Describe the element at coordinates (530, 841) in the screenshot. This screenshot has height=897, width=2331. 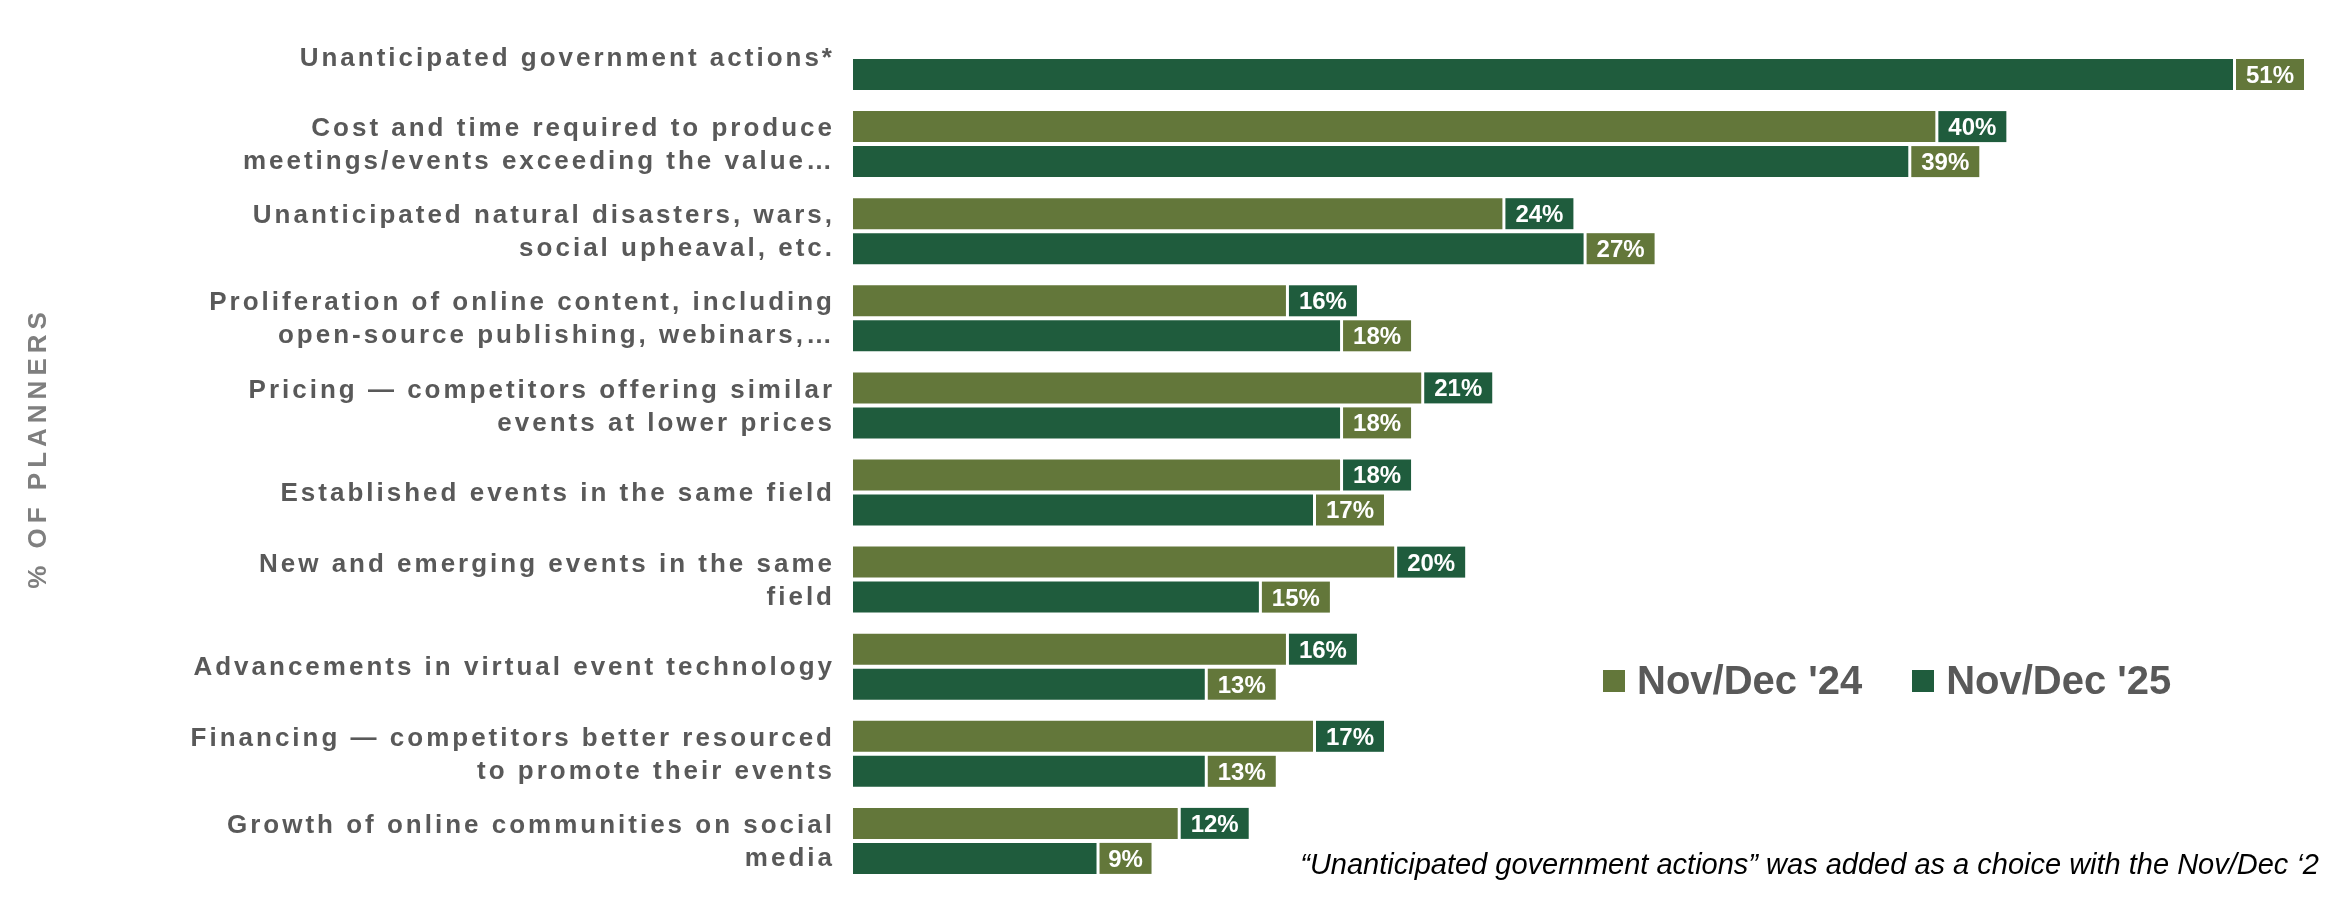
I see `y-tick-label: Growth of online communities on social media` at that location.